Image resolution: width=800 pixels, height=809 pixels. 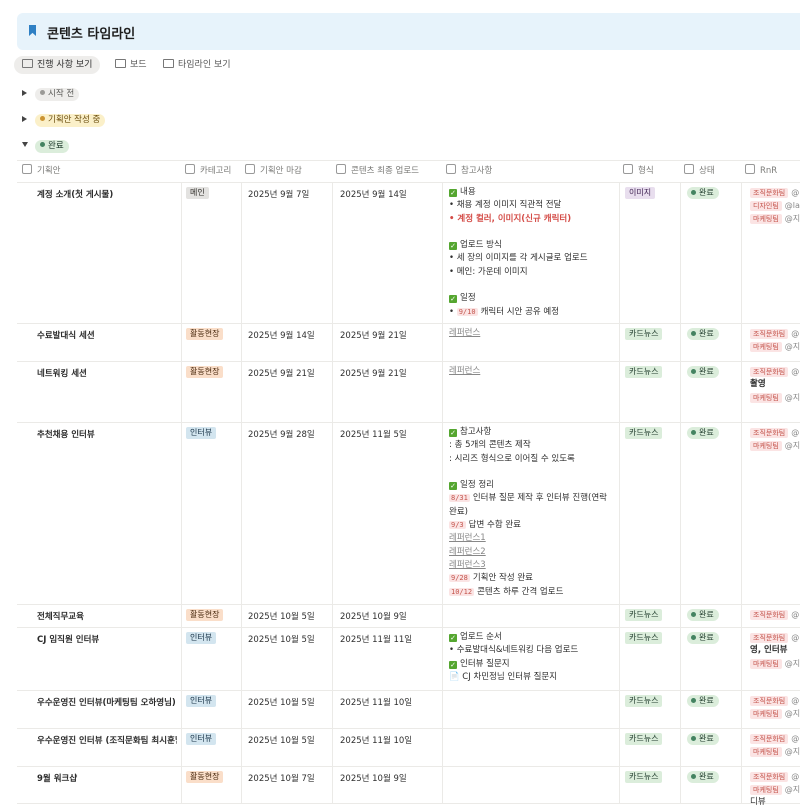 I want to click on rnr-cell: 조직문화팀 @ 영, 인터뷰 마케팅팀 @지, so click(x=775, y=650).